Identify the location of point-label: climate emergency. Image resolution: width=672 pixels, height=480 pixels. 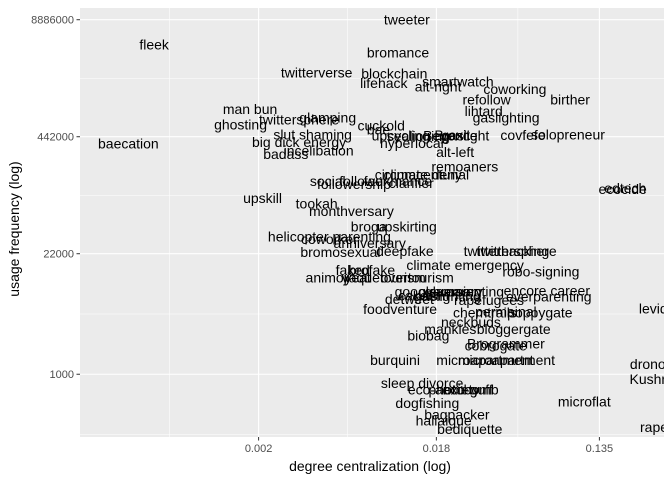
(465, 265).